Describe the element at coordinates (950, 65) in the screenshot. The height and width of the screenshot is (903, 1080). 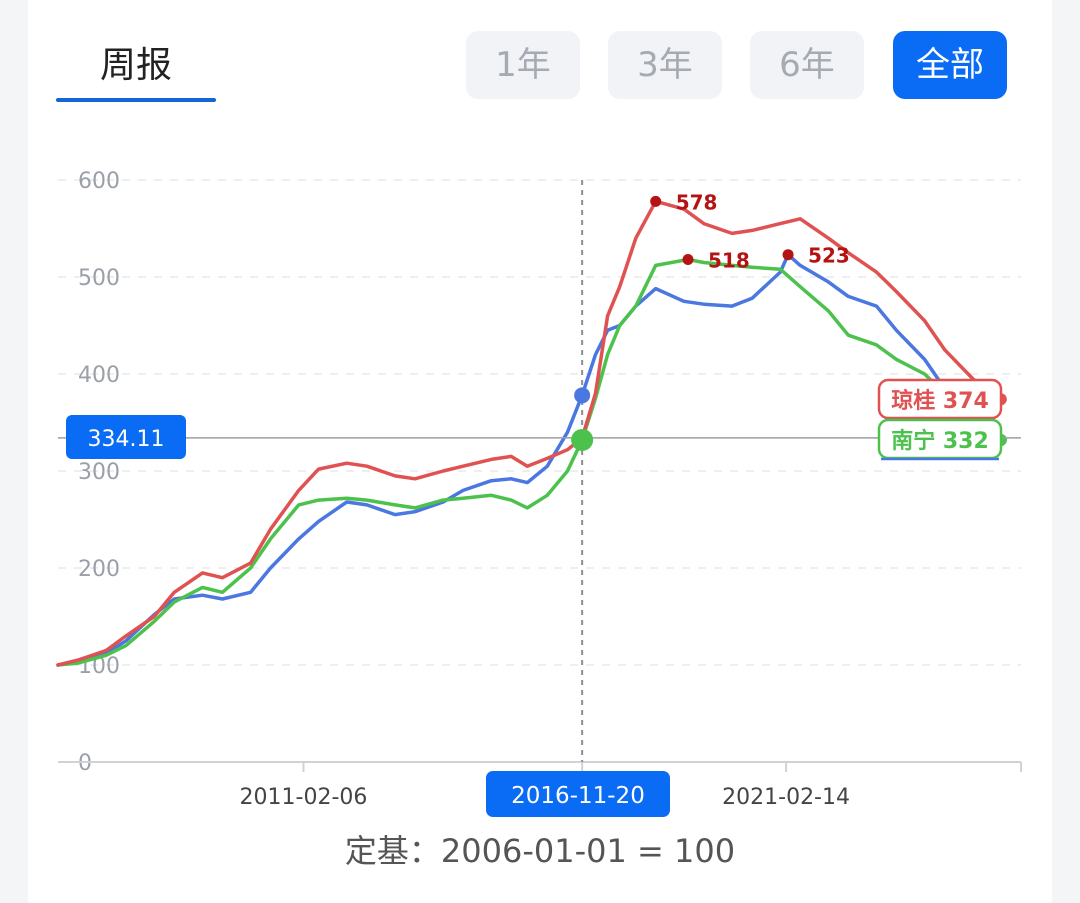
I see `range-button-all: 全部` at that location.